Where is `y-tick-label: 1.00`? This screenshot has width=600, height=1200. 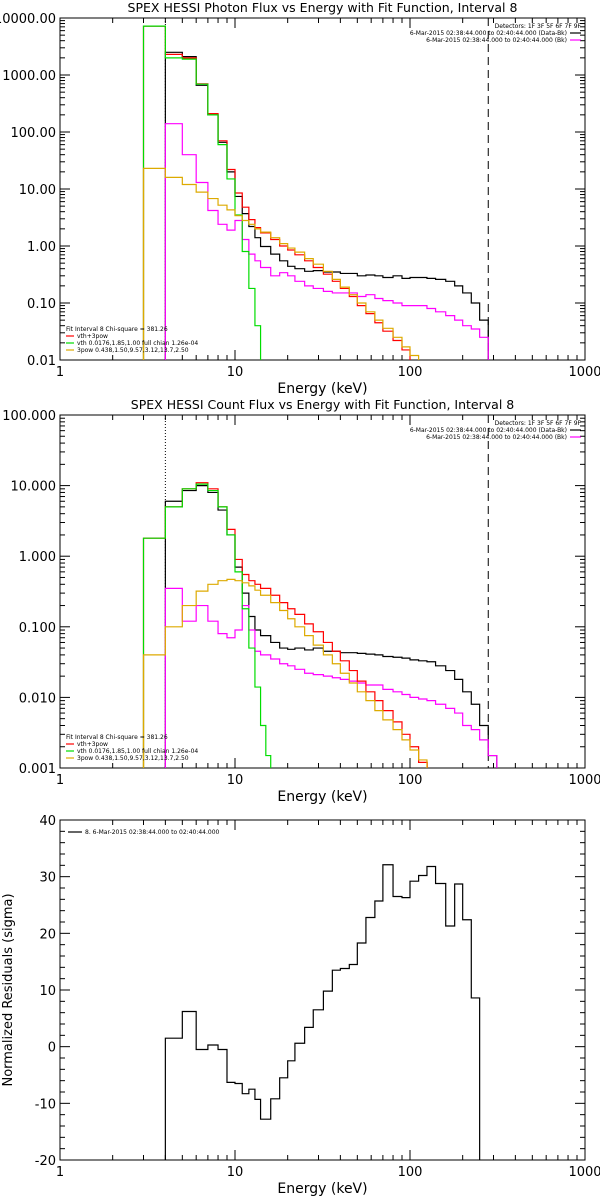 y-tick-label: 1.00 is located at coordinates (41, 247).